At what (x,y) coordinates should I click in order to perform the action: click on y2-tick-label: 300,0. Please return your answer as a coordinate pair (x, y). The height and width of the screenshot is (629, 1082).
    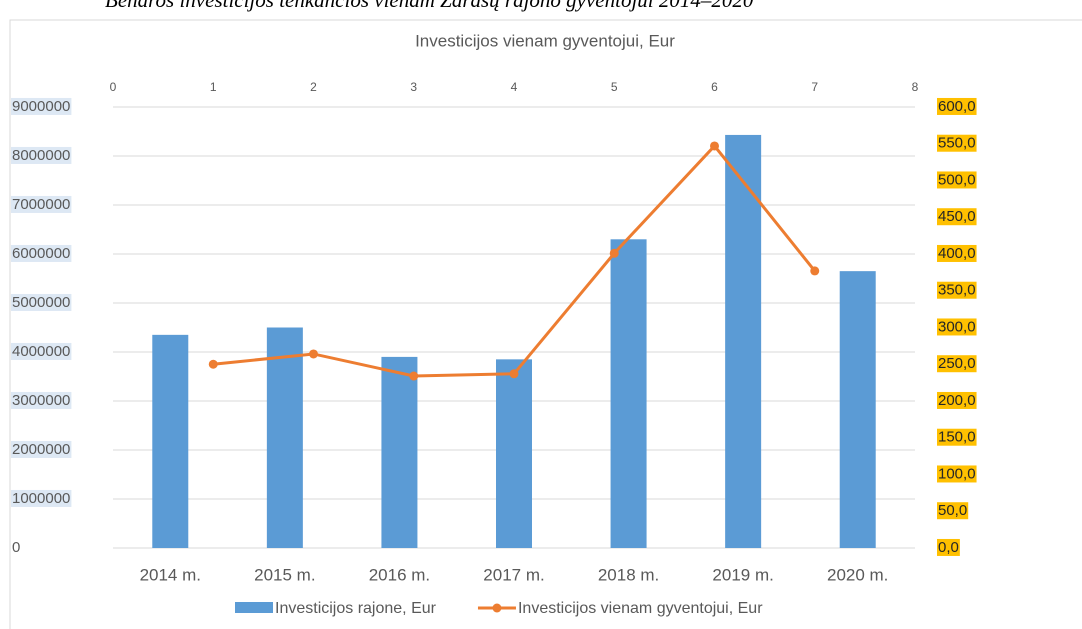
    Looking at the image, I should click on (957, 326).